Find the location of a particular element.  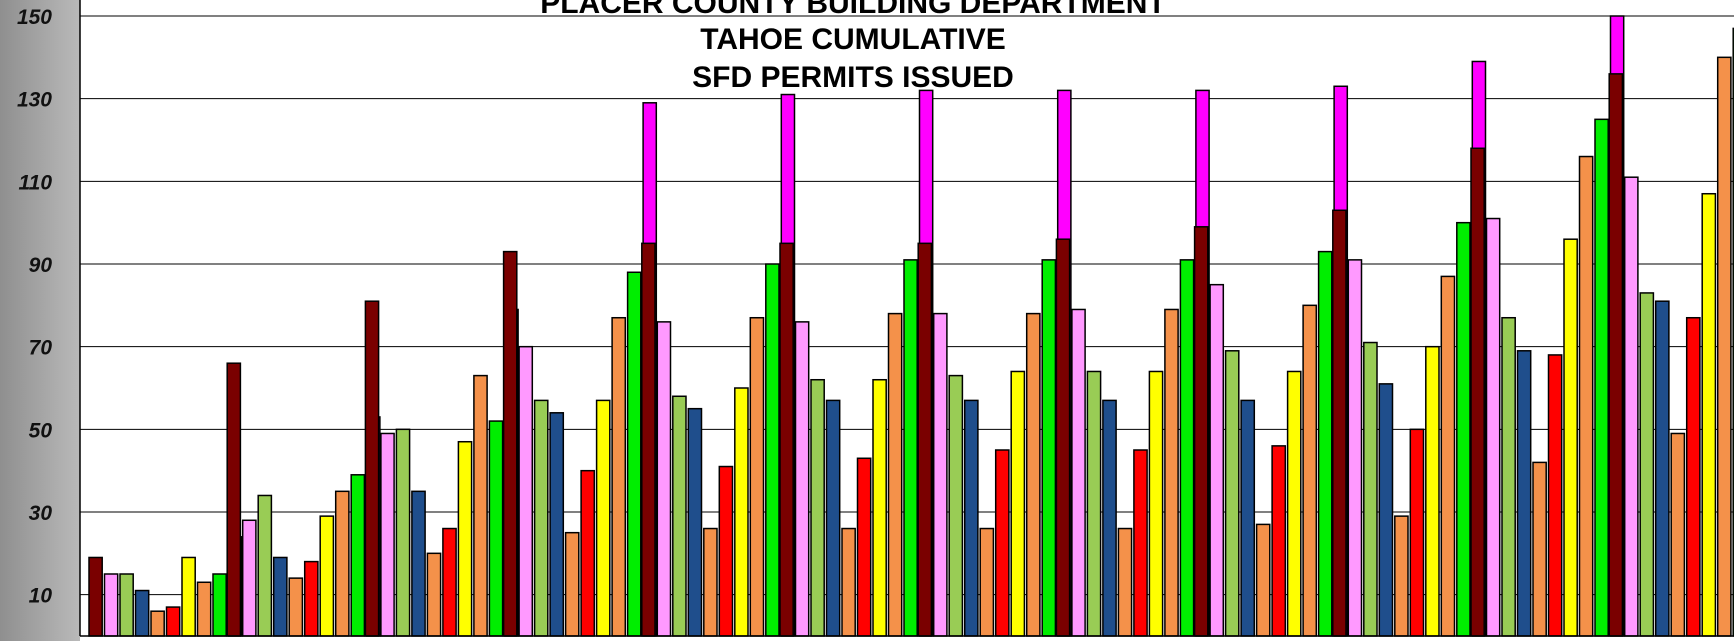

chart-title-line-3: SFD PERMITS ISSUED is located at coordinates (853, 77).